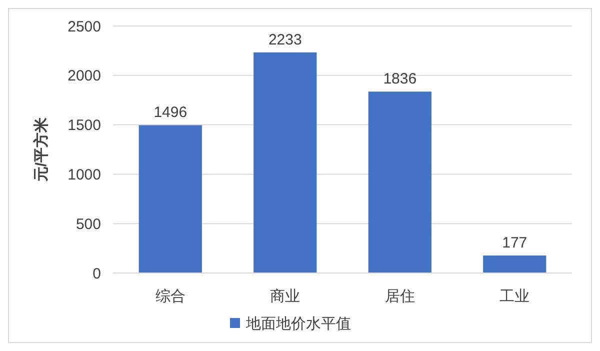 This screenshot has width=600, height=351. What do you see at coordinates (285, 296) in the screenshot?
I see `x-tick-label: 商业` at bounding box center [285, 296].